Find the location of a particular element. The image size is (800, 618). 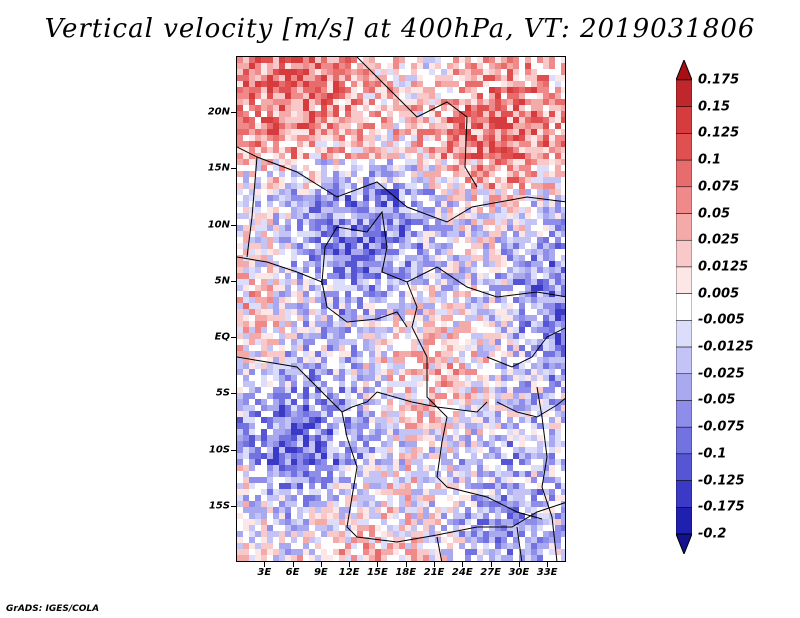

colorbar-label: -0.2 is located at coordinates (712, 534).